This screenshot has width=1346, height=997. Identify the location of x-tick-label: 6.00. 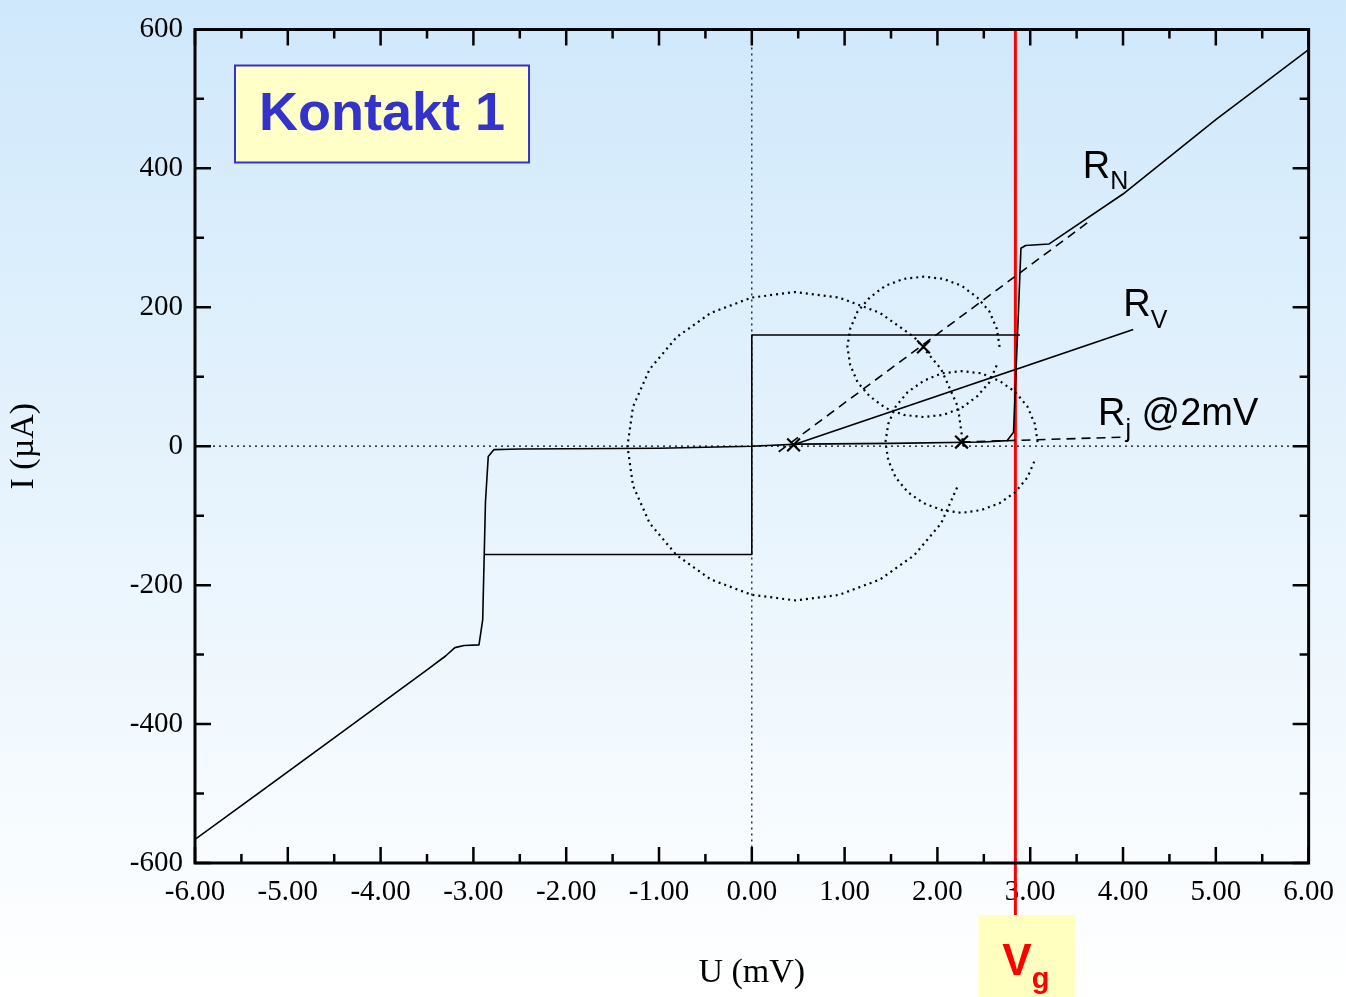
(1308, 890).